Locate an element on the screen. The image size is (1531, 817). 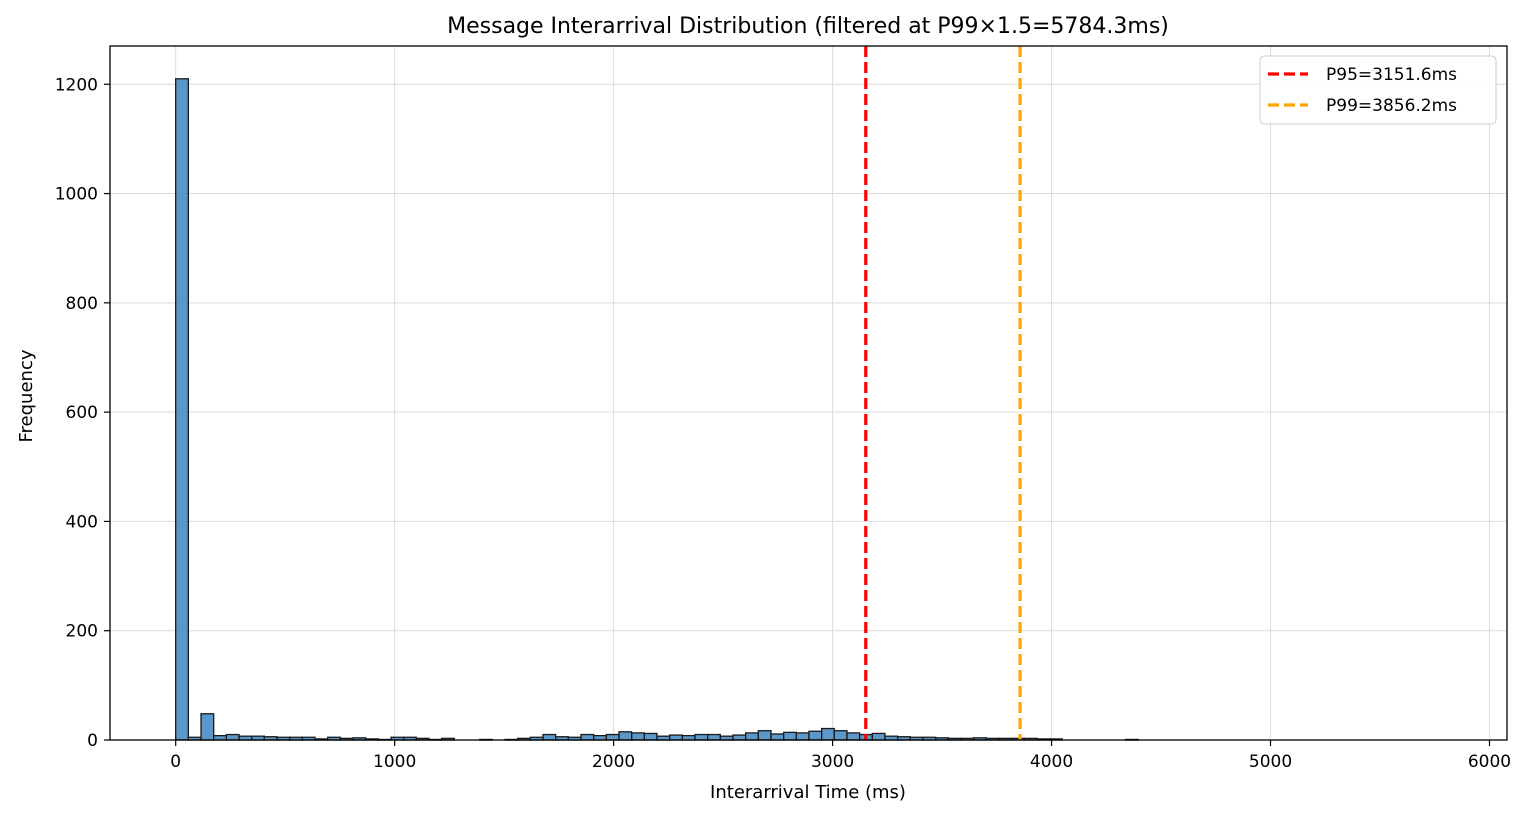
x-tick-label: 6000 is located at coordinates (1489, 762).